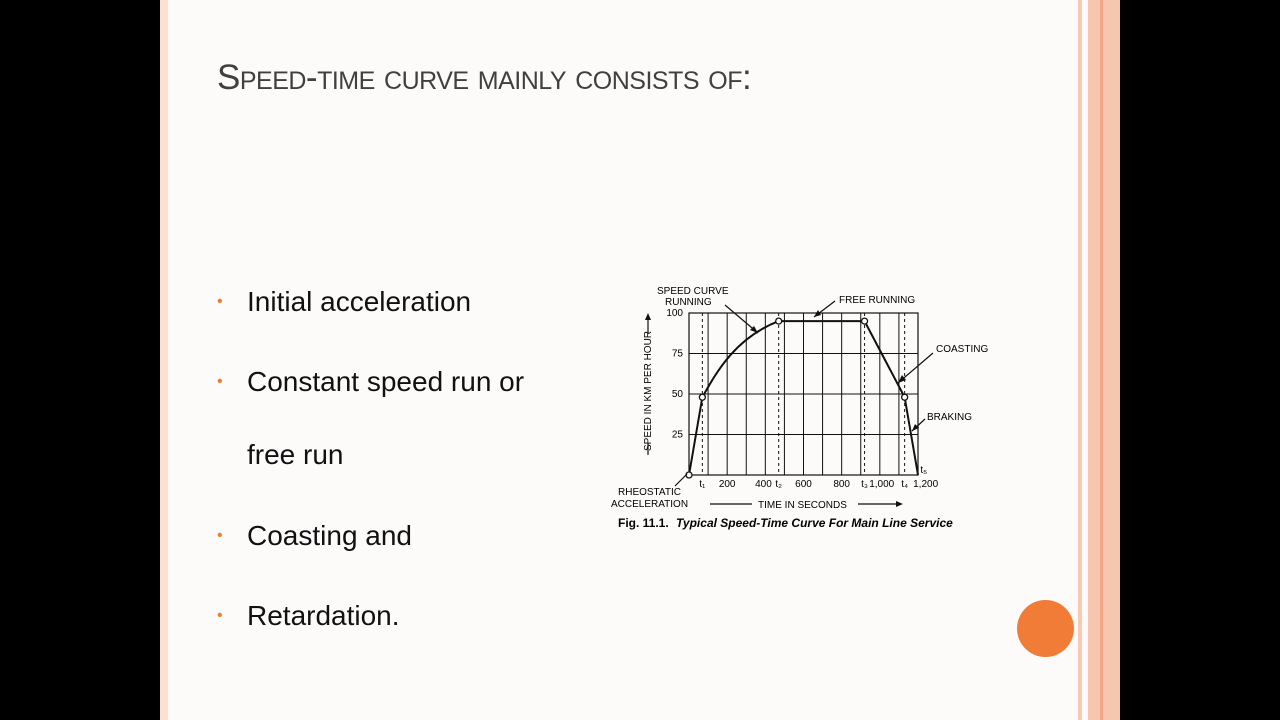  I want to click on caption-prefix: Fig. 11.1., so click(643, 523).